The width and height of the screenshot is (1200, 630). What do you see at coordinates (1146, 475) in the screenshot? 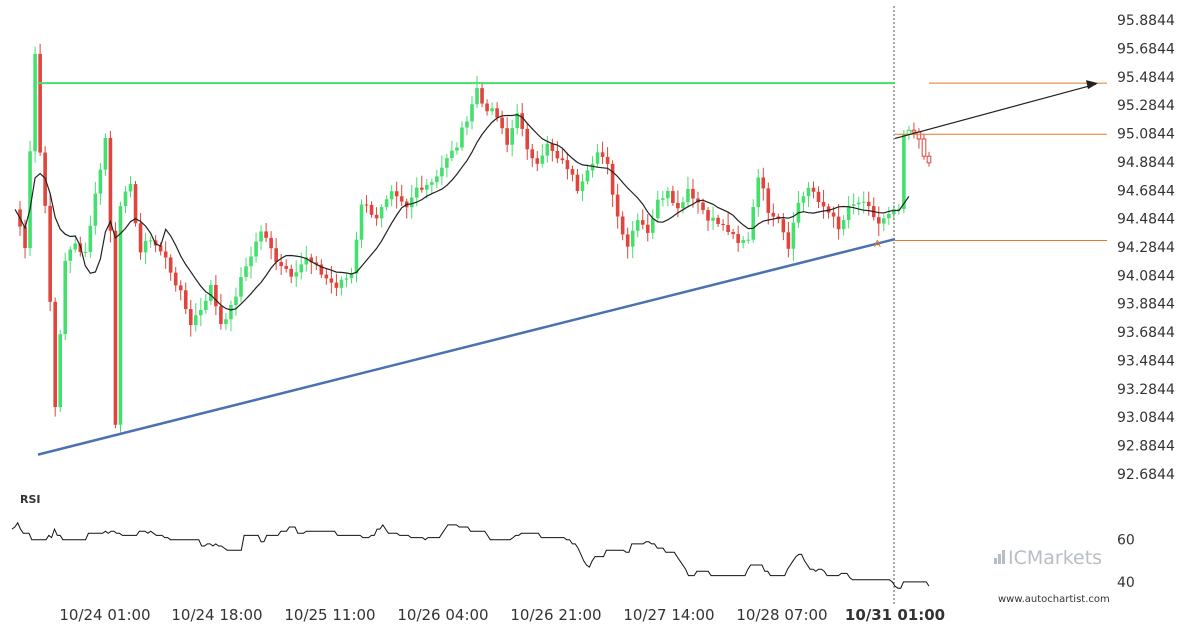
I see `price-tick-label: 92.6844` at bounding box center [1146, 475].